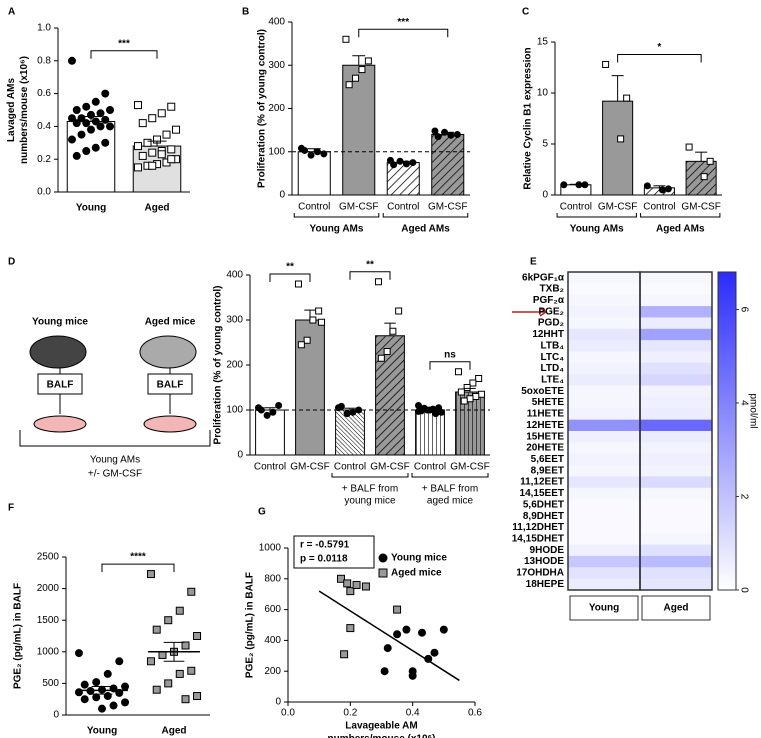 Image resolution: width=761 pixels, height=738 pixels. I want to click on y-axis-label: PGE₂ (pg/mL) in BALF, so click(18, 636).